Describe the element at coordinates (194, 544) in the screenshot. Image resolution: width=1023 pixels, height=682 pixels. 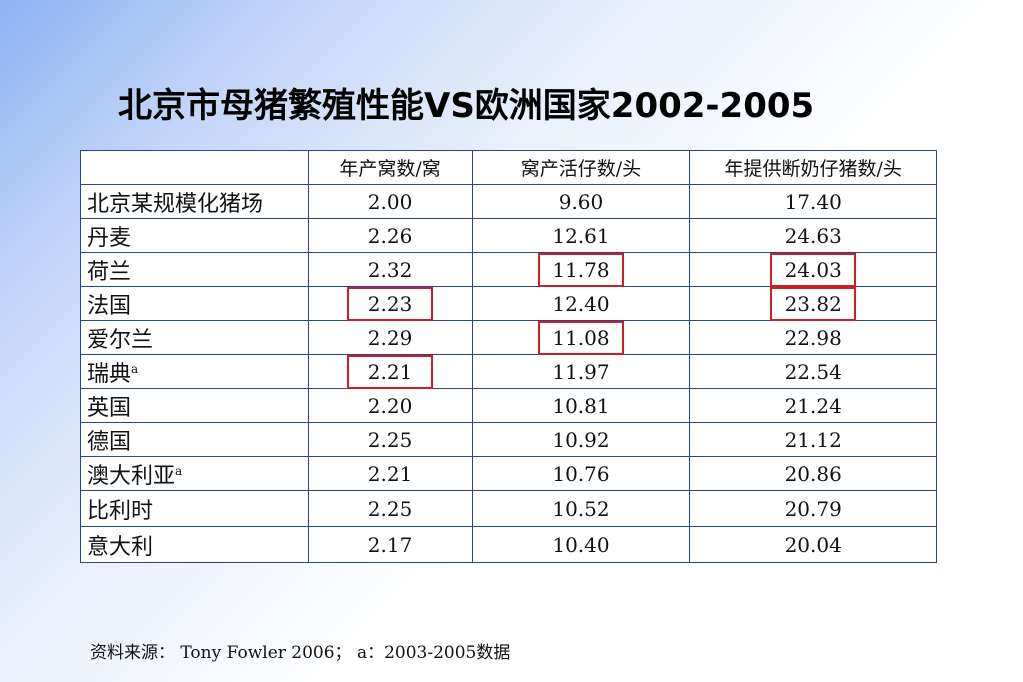
I see `row-name-cell: 意大利` at that location.